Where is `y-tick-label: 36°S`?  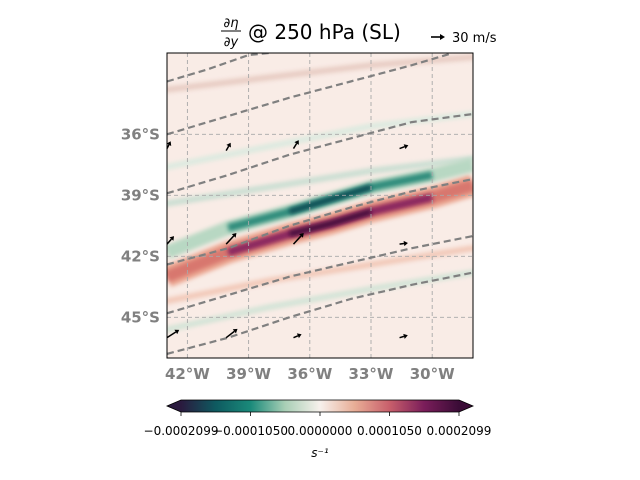
y-tick-label: 36°S is located at coordinates (140, 134).